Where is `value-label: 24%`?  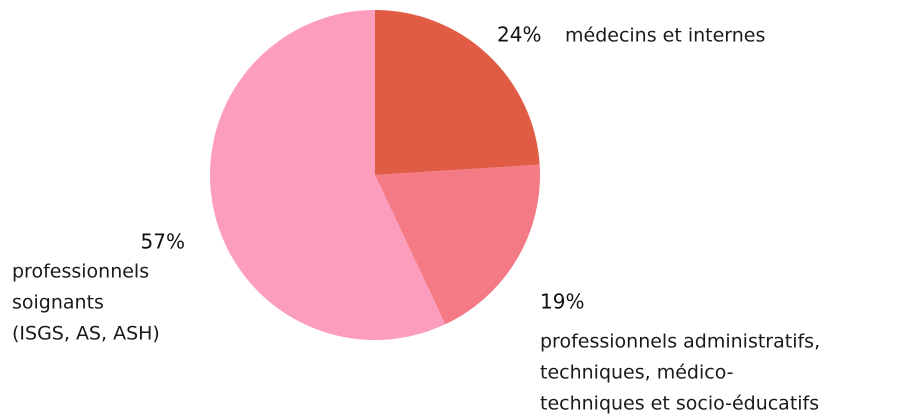
value-label: 24% is located at coordinates (519, 35).